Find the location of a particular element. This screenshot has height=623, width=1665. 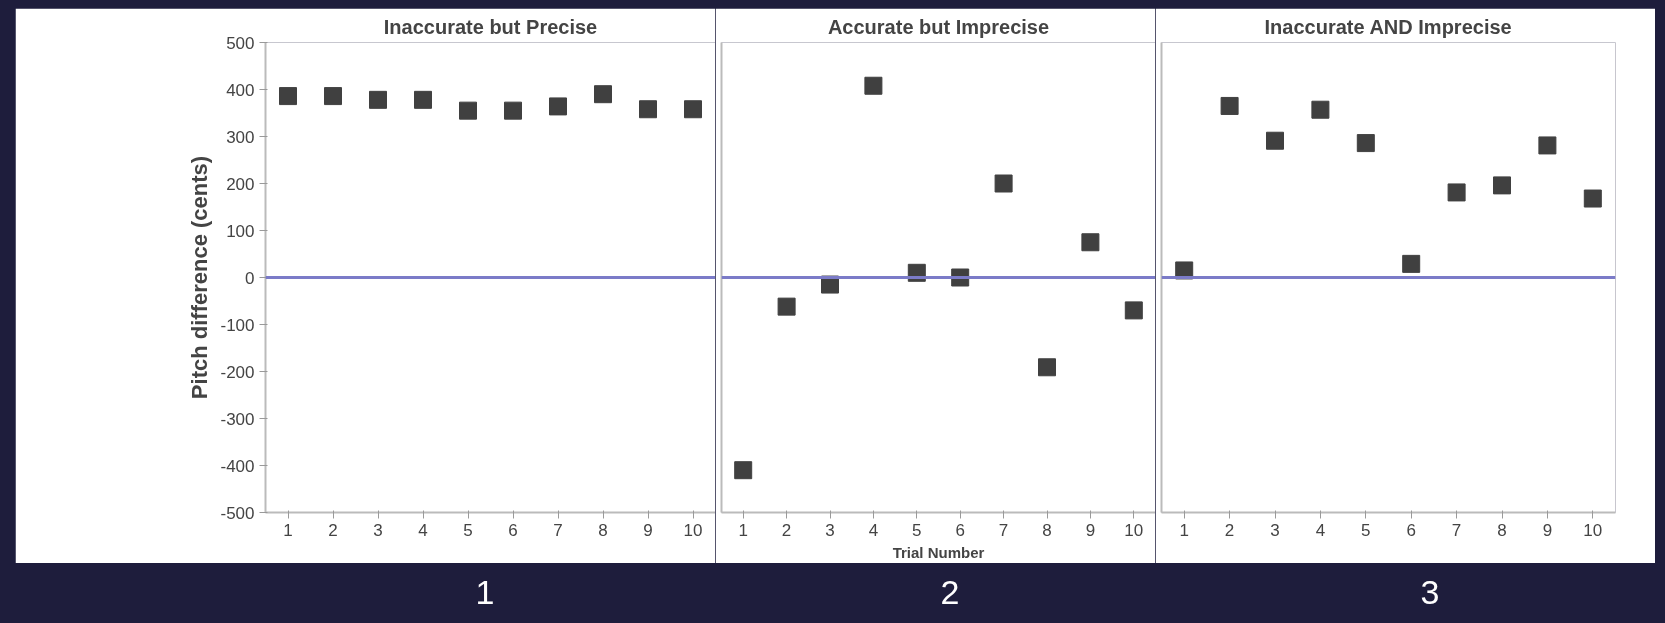

y-tick-label: 200 is located at coordinates (240, 184).